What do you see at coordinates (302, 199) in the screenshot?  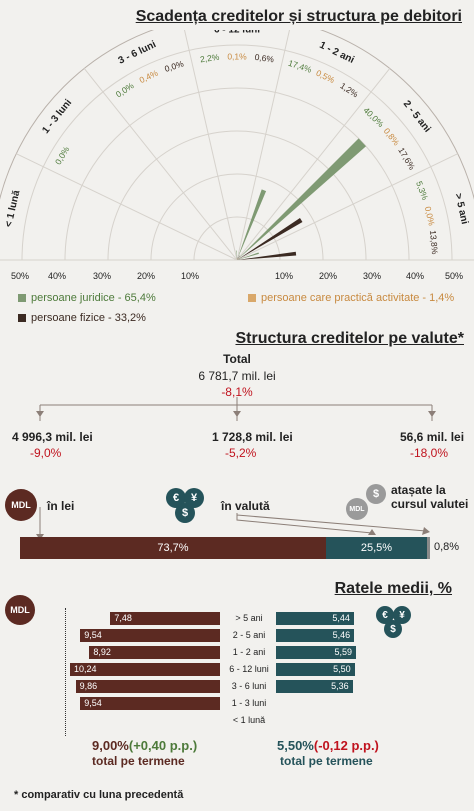 I see `bar-2 - 5 ani-persoane juridice - 65,4%` at bounding box center [302, 199].